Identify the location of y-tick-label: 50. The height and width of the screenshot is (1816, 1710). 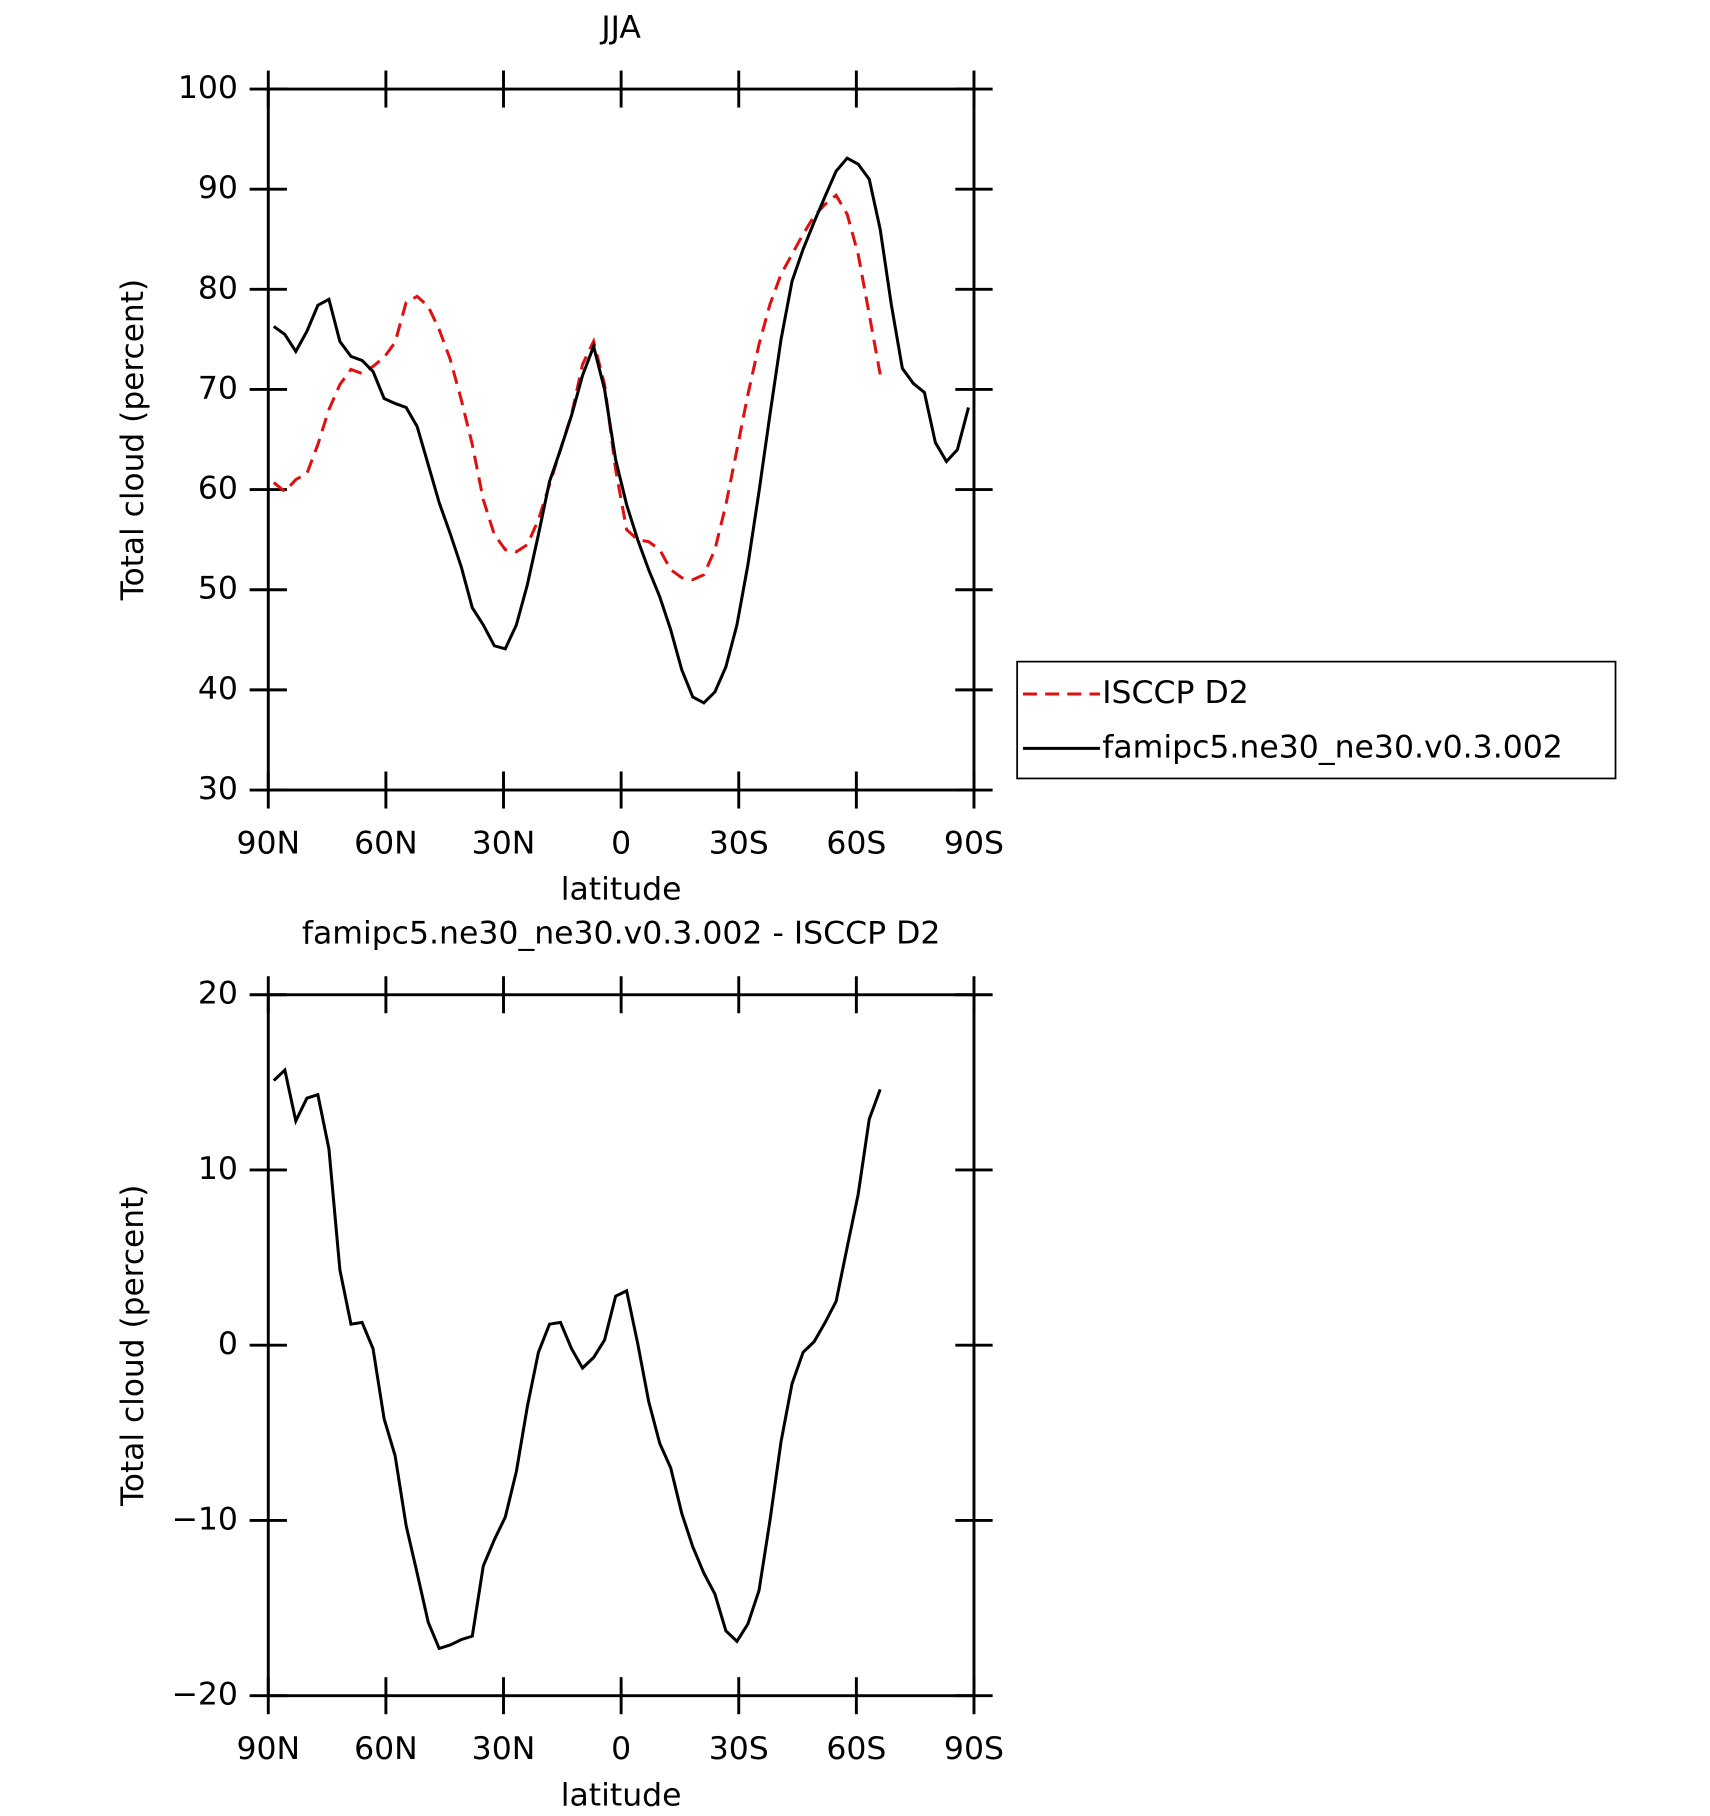
(218, 589).